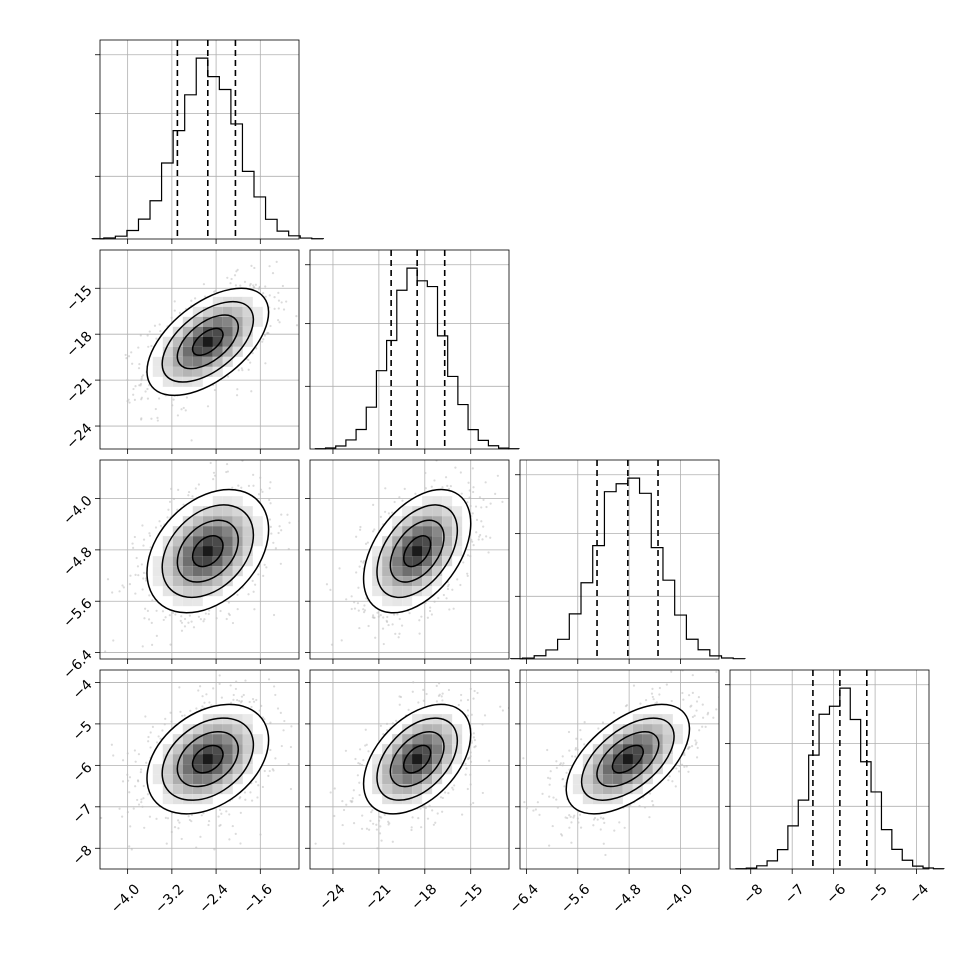 The width and height of the screenshot is (970, 970). I want to click on y-tick-label: −4, so click(83, 690).